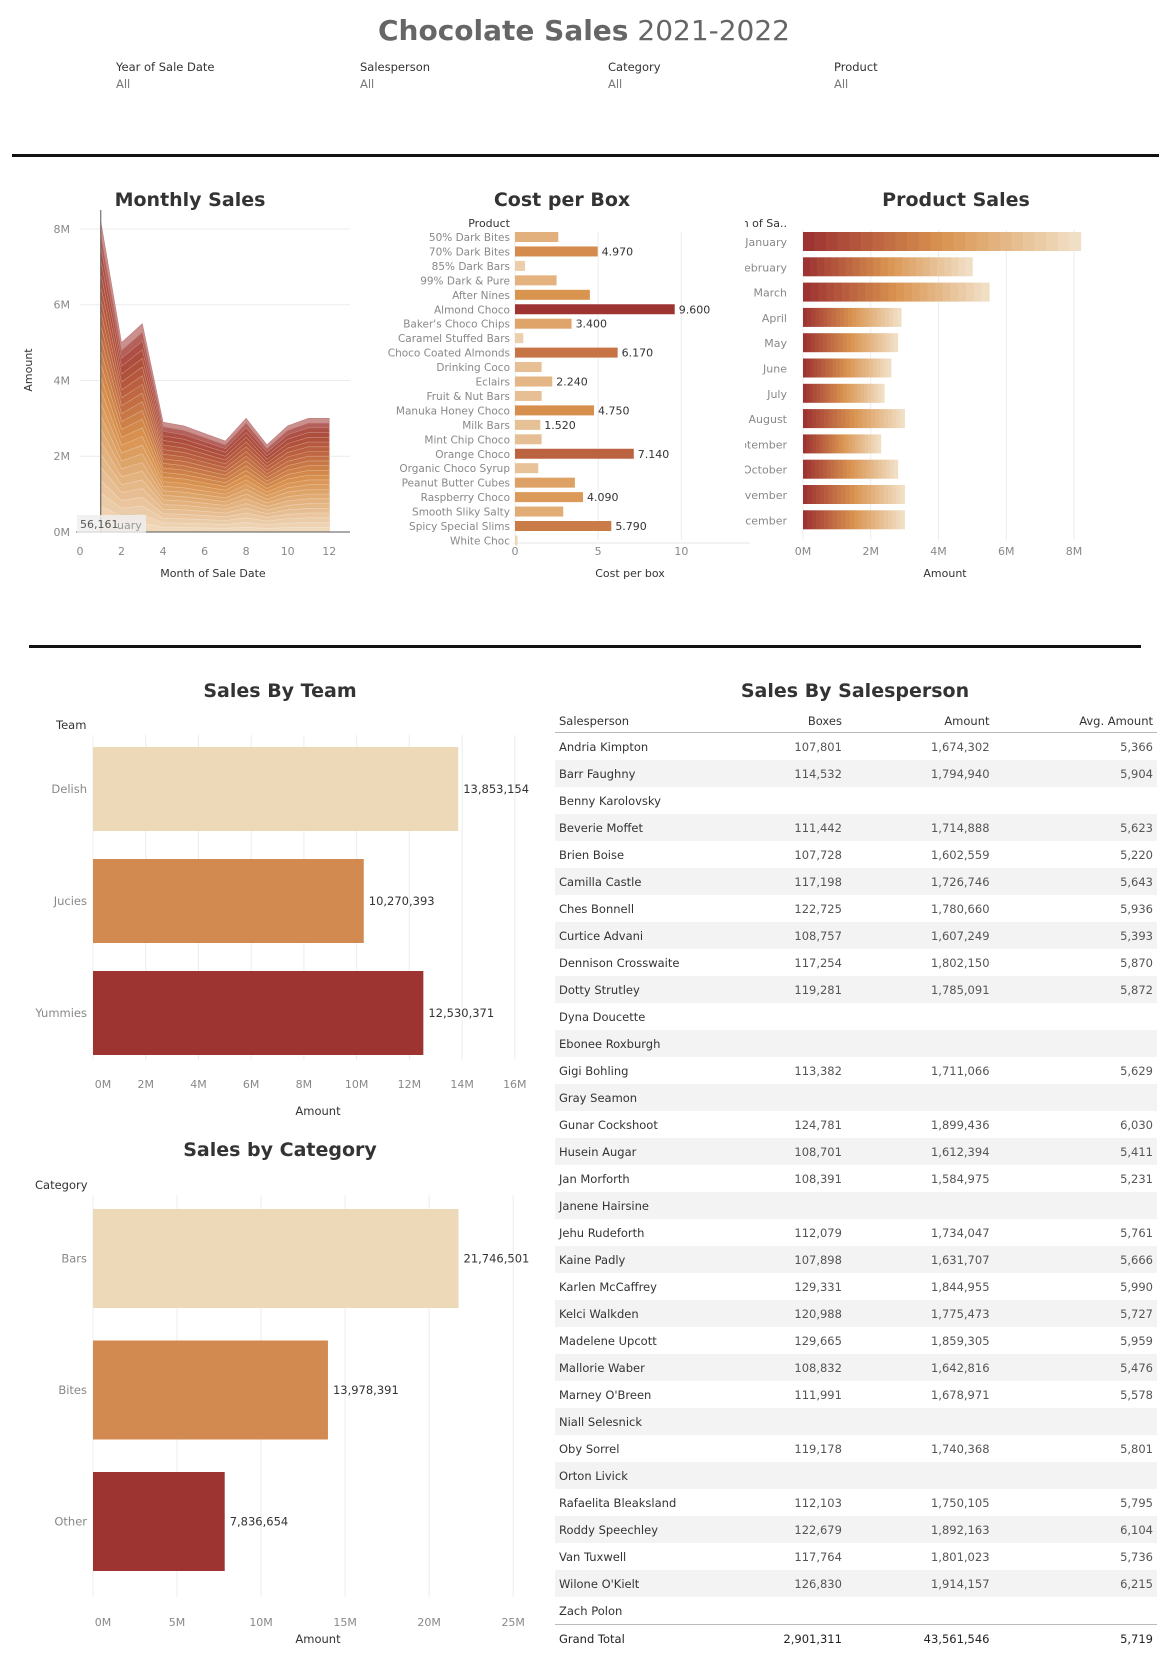 This screenshot has width=1168, height=1653. What do you see at coordinates (856, 854) in the screenshot?
I see `table-row: Brien Boise 107,728 1,602,559 5,220` at bounding box center [856, 854].